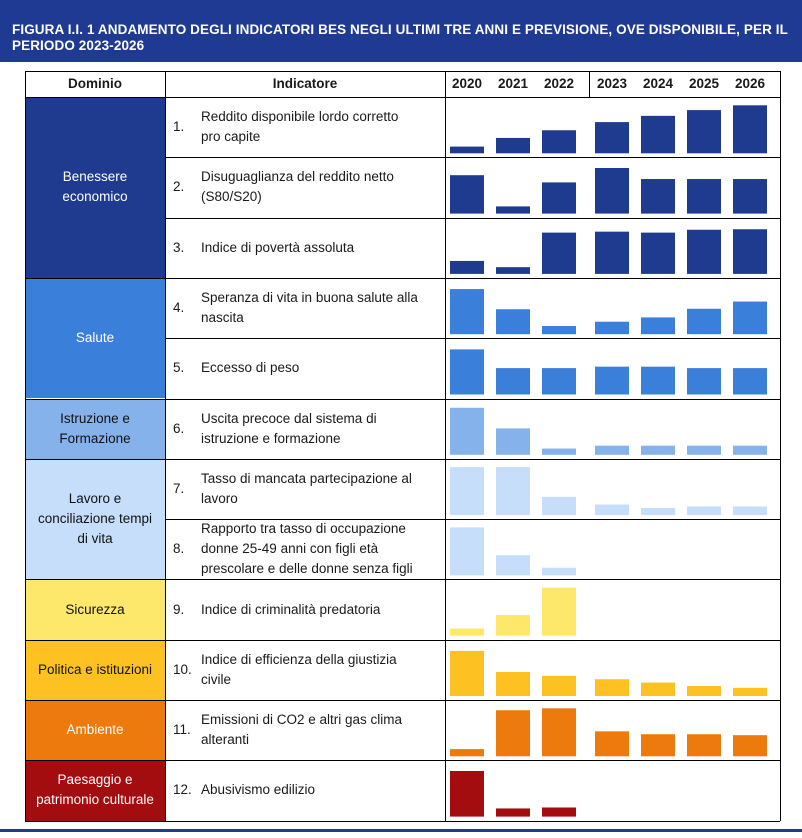 Image resolution: width=802 pixels, height=838 pixels. Describe the element at coordinates (467, 83) in the screenshot. I see `header-year-2020: 2020` at that location.